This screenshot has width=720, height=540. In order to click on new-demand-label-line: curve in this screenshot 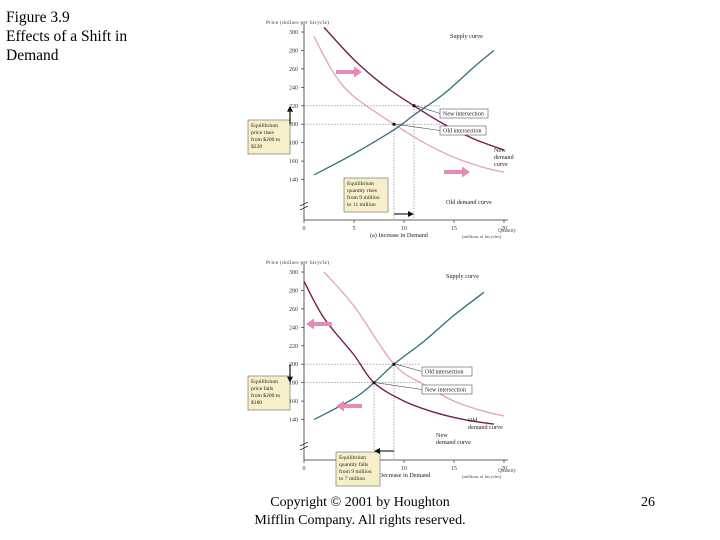, I will do `click(501, 164)`.